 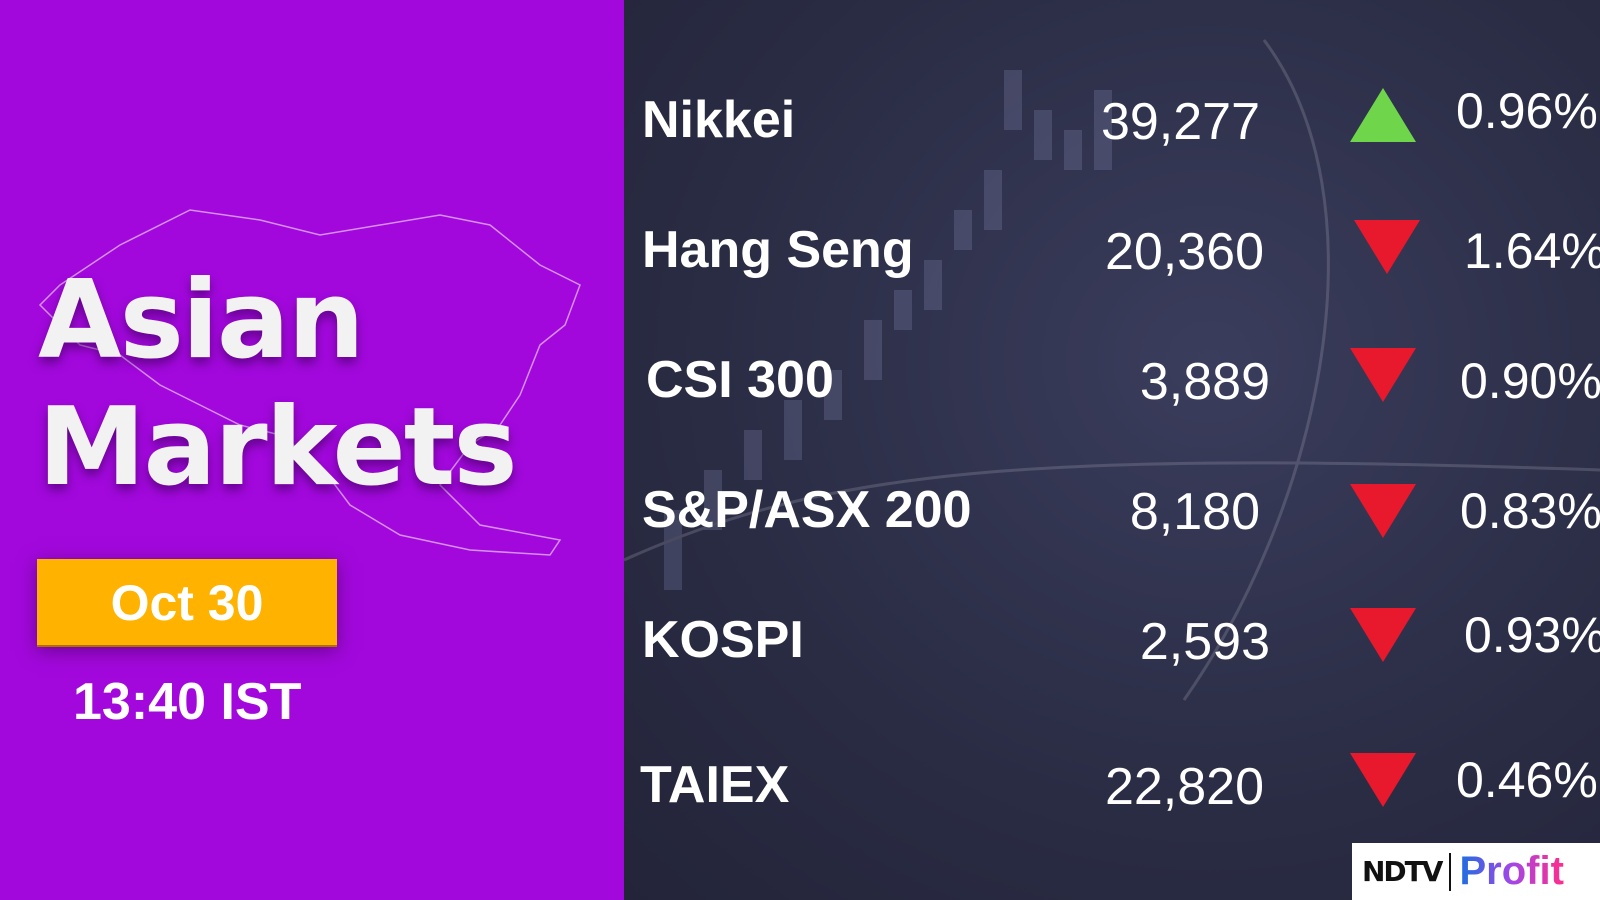 I want to click on index-row-nikkei: Nikkei 39,277 0.96%, so click(x=1112, y=120).